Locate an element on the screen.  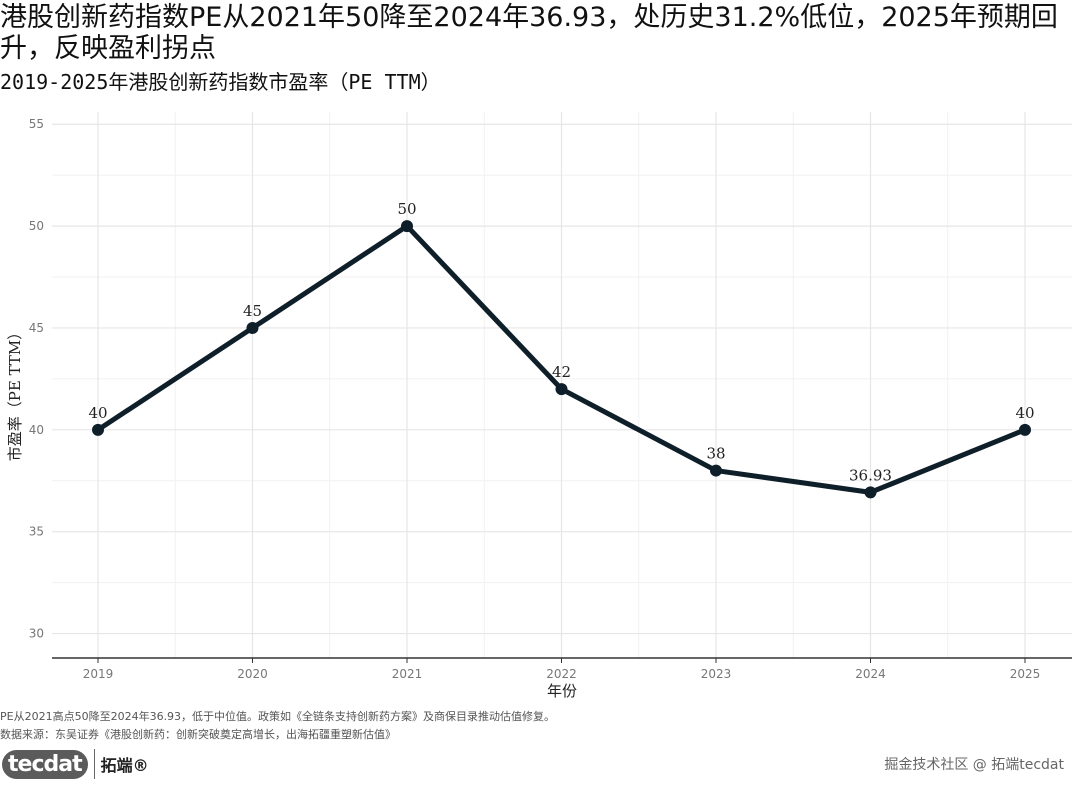
brand-divider is located at coordinates (94, 764).